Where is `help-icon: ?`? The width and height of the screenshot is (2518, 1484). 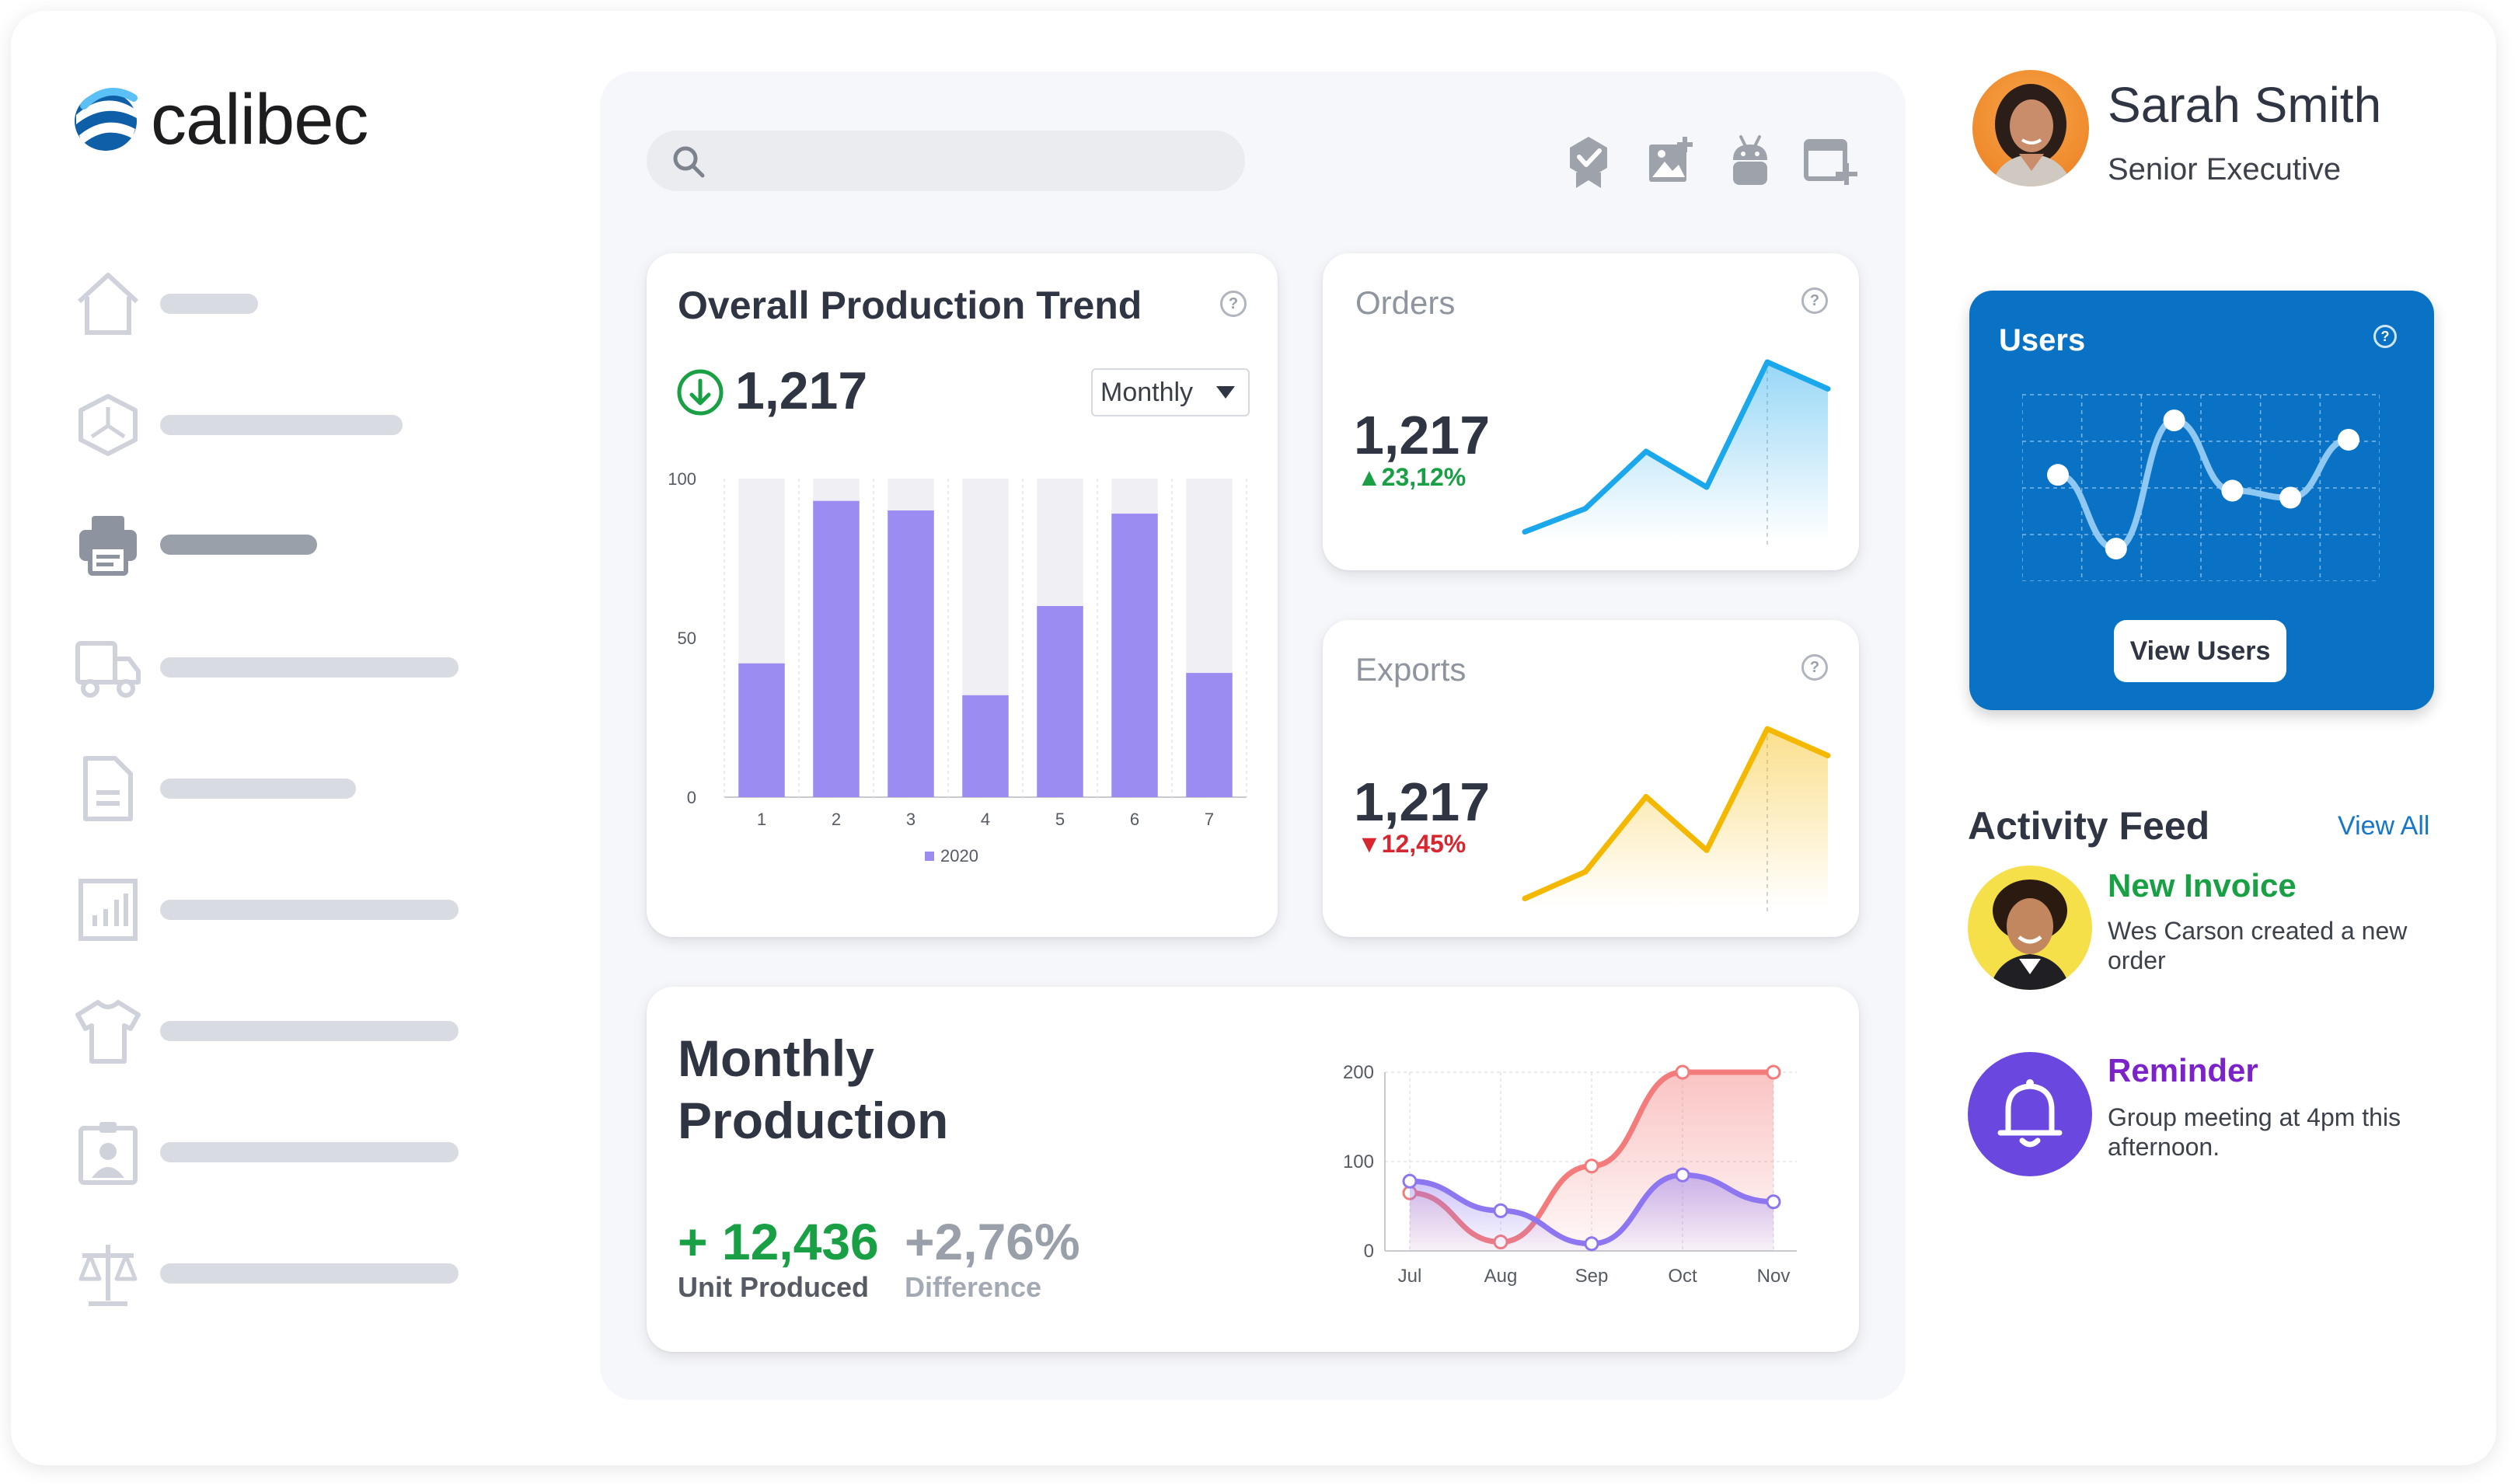 help-icon: ? is located at coordinates (1233, 304).